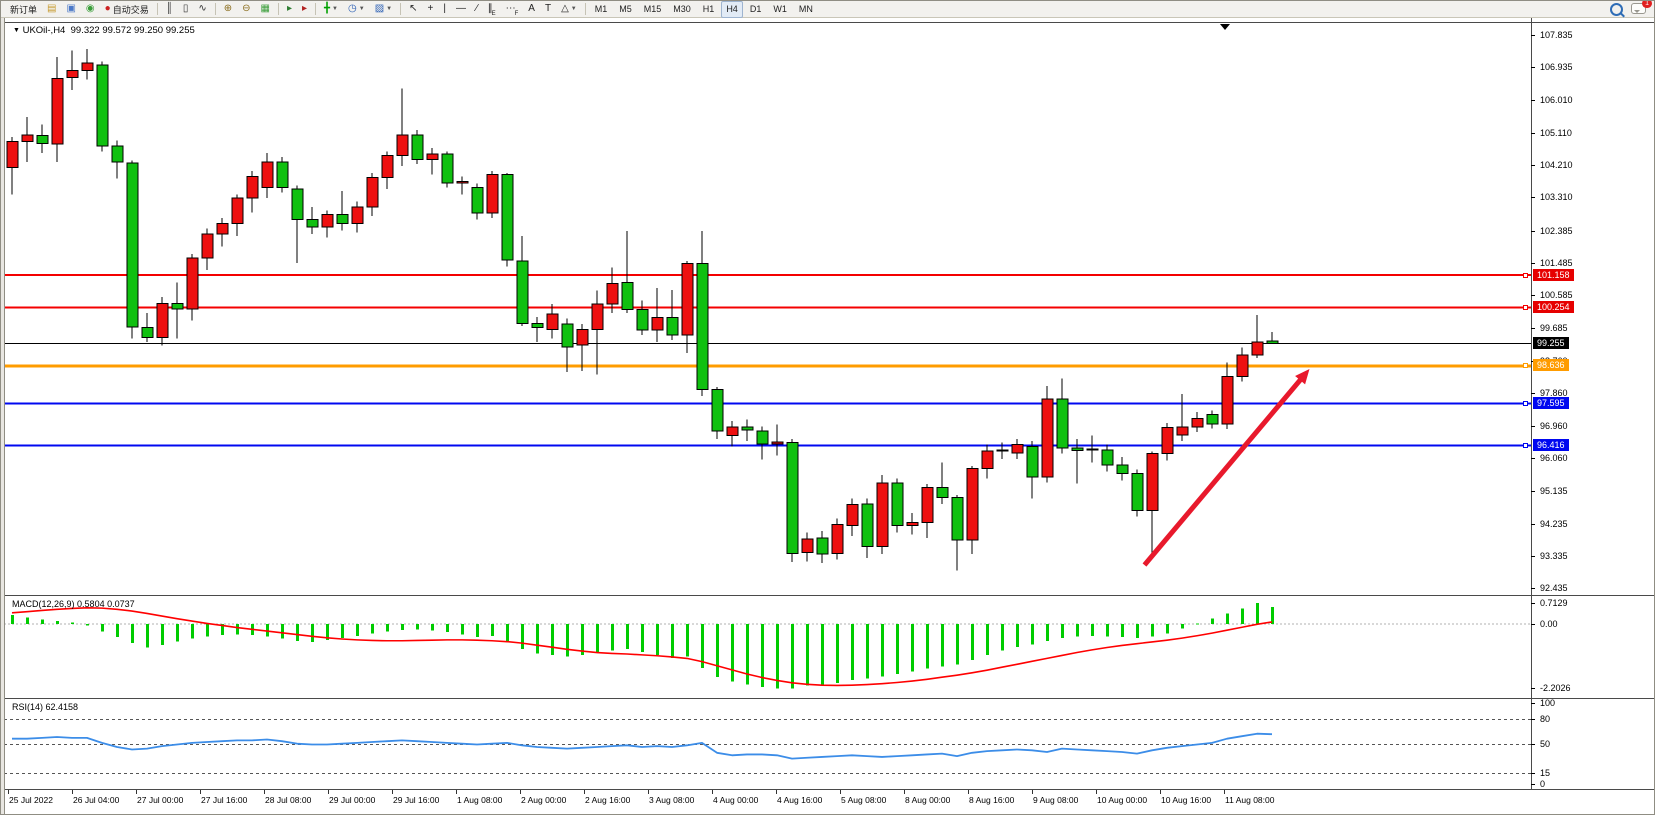 The width and height of the screenshot is (1655, 815). I want to click on chart-shift-icon: ▸, so click(304, 9).